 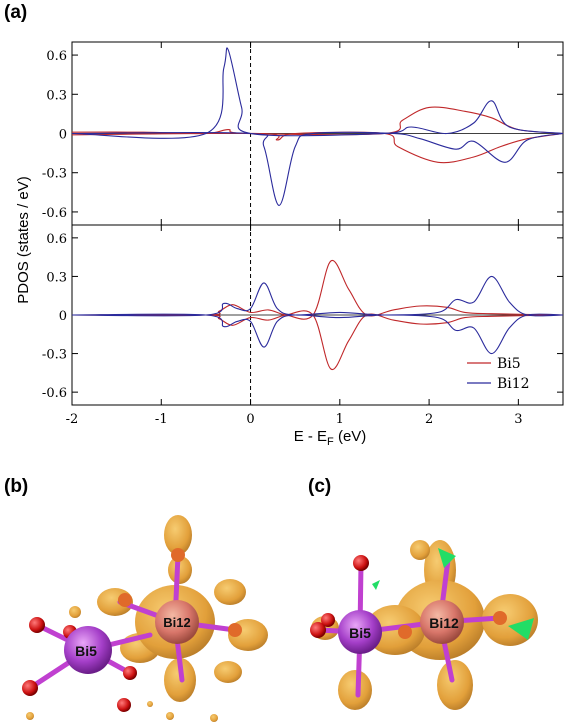 What do you see at coordinates (408, 597) in the screenshot?
I see `oxygen-atoms-c` at bounding box center [408, 597].